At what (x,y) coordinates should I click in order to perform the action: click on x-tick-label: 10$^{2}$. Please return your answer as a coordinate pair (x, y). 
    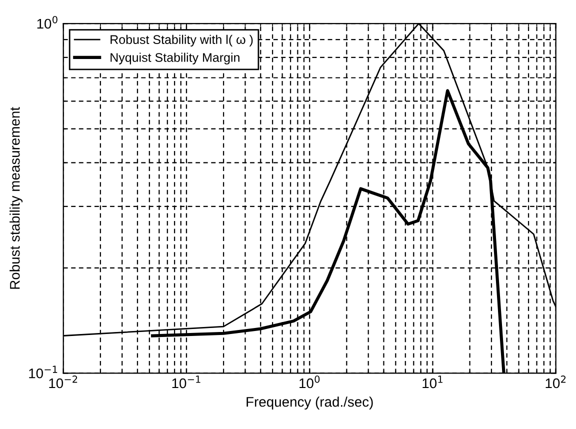
    Looking at the image, I should click on (556, 382).